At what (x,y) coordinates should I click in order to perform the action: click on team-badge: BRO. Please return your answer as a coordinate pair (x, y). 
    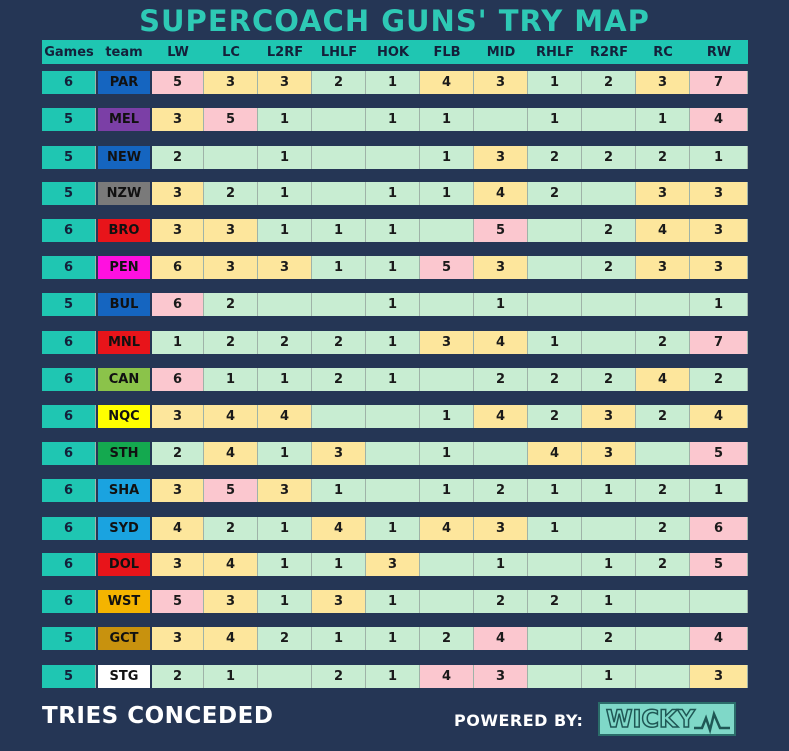
    Looking at the image, I should click on (124, 230).